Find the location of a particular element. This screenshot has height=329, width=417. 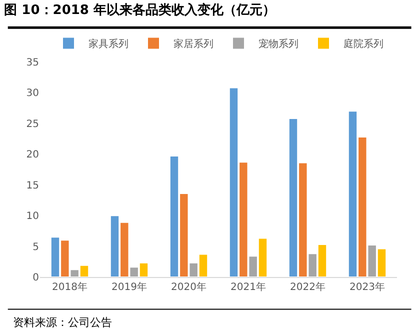

chart-title: 图 10：2018 年以来各品类收入变化（亿元） is located at coordinates (140, 10).